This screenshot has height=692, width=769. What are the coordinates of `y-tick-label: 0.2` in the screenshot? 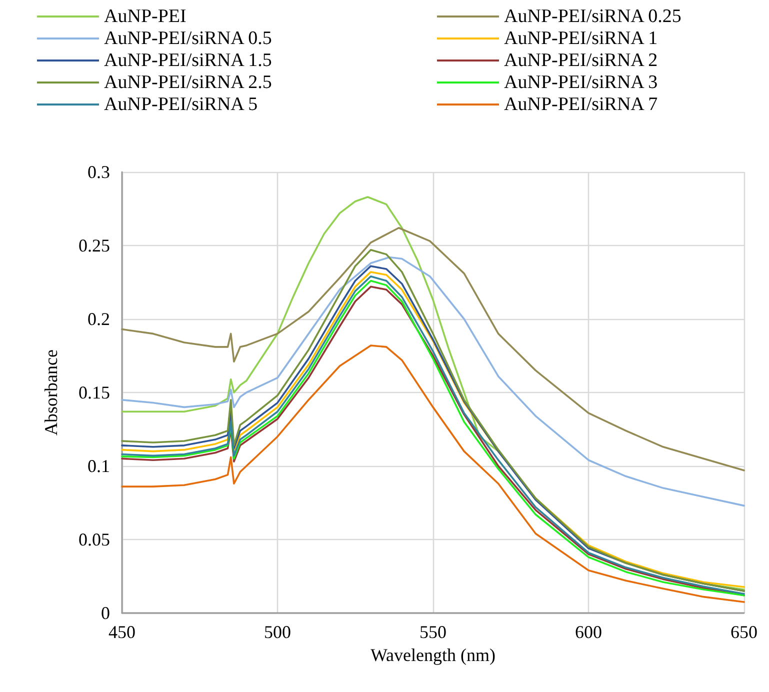 It's located at (99, 319).